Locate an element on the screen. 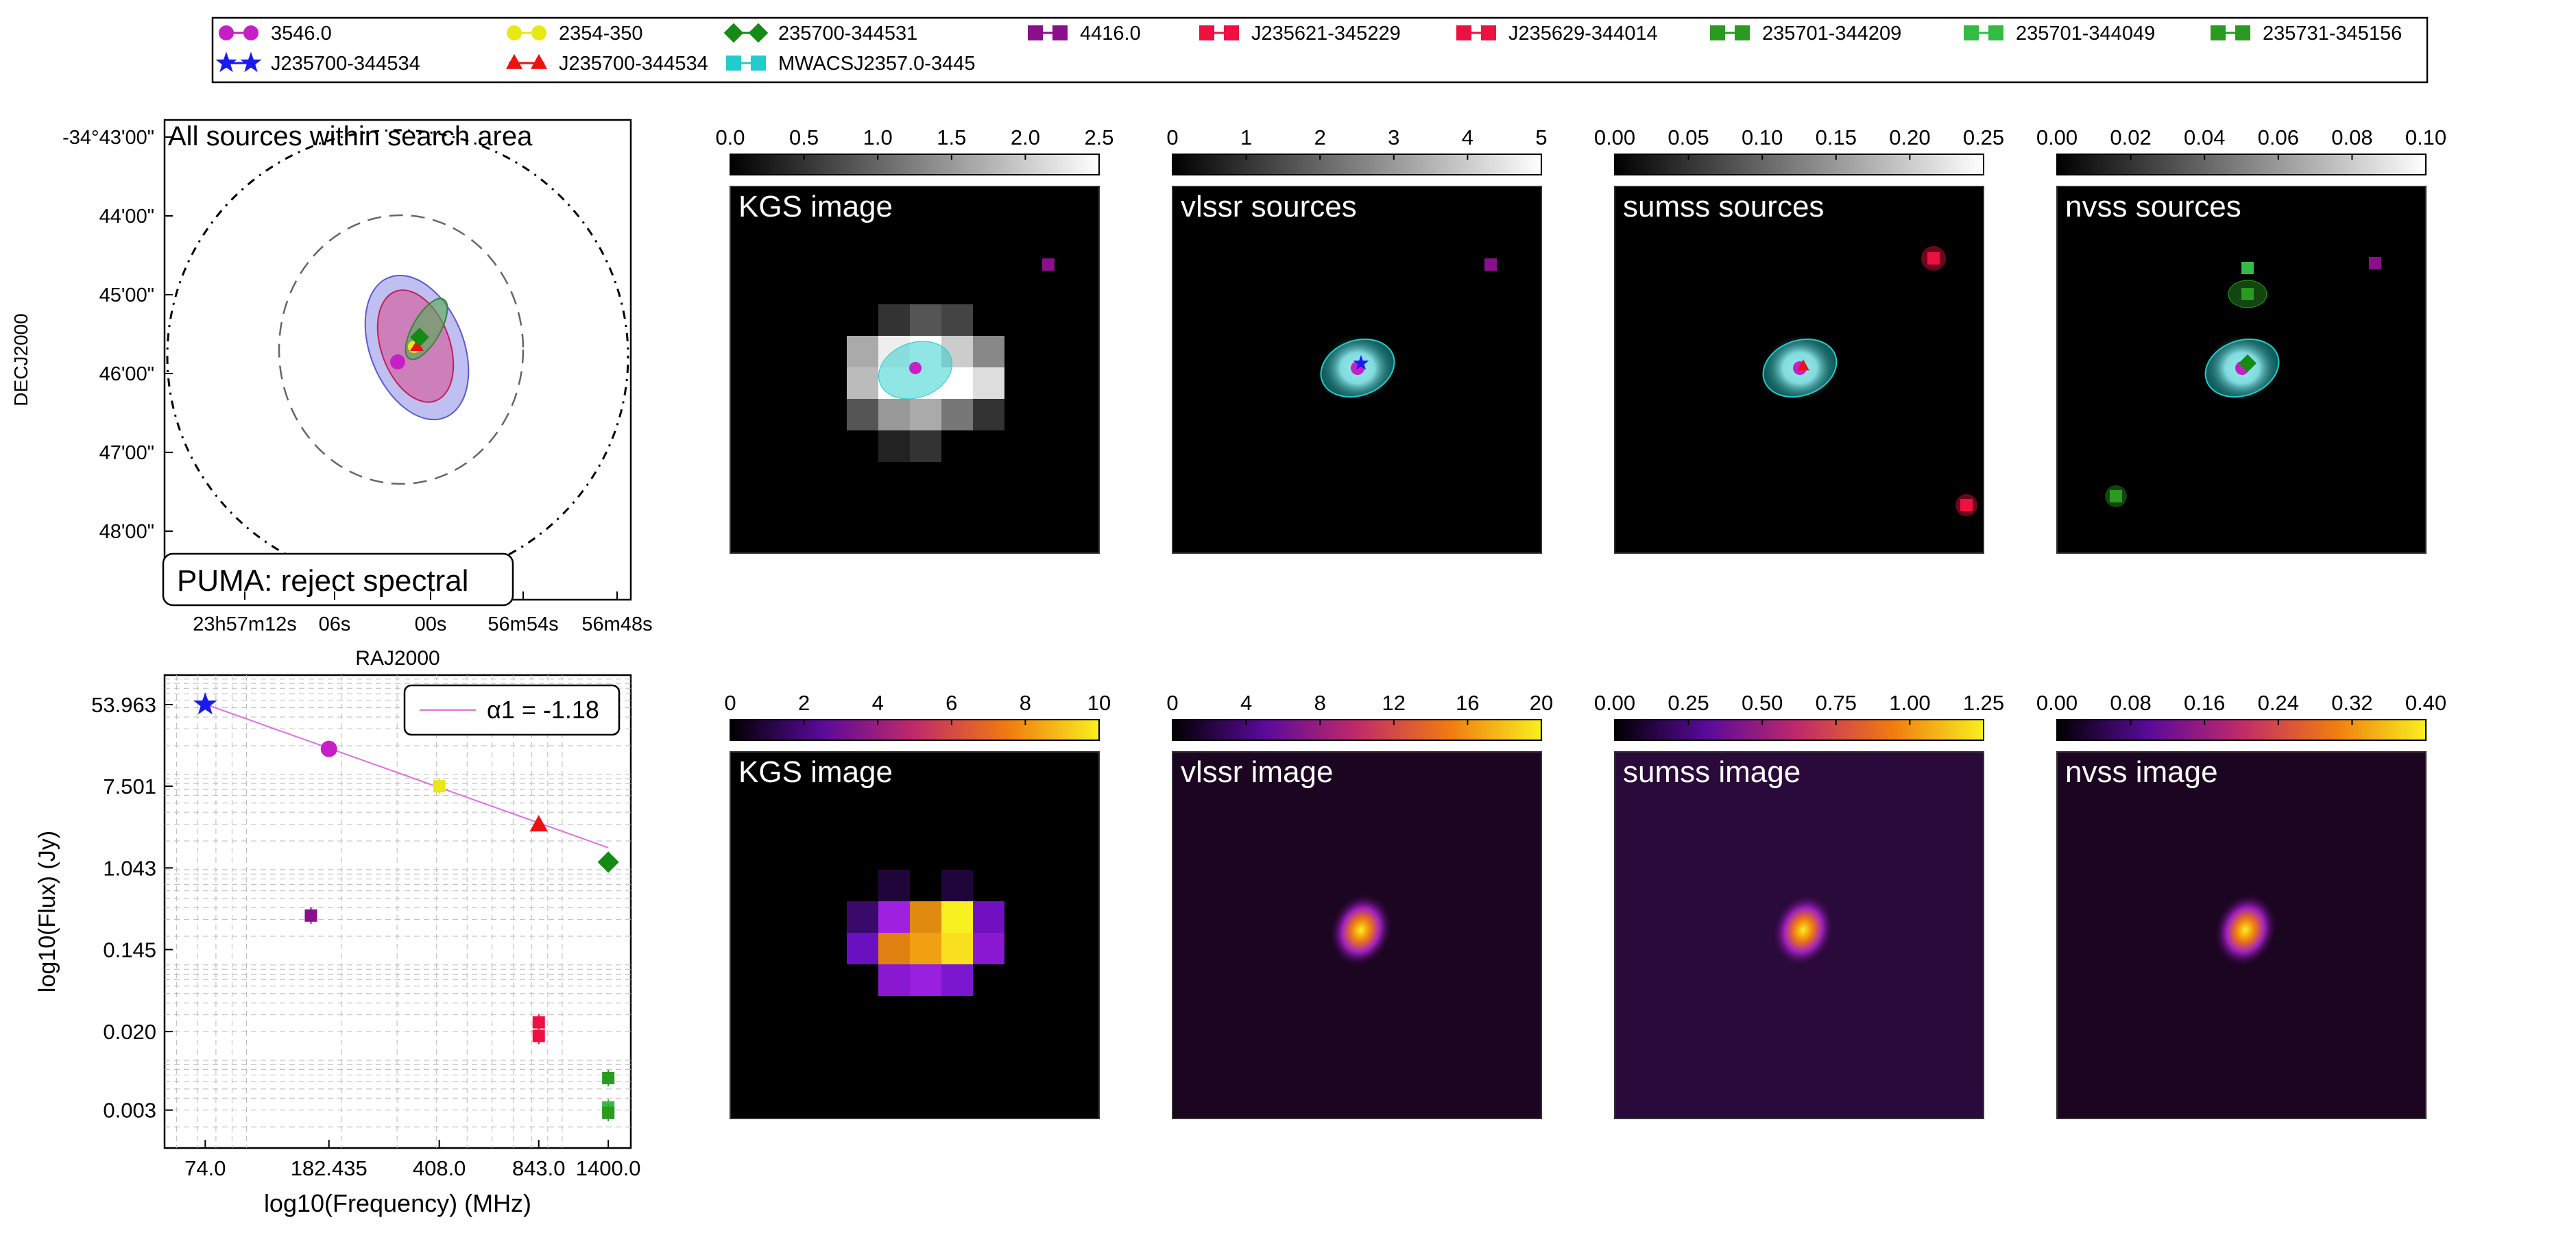 The width and height of the screenshot is (2576, 1233). top-panel: 0.00 0.05 0.10 0.15 0.20 0.25 sumss sources is located at coordinates (1799, 339).